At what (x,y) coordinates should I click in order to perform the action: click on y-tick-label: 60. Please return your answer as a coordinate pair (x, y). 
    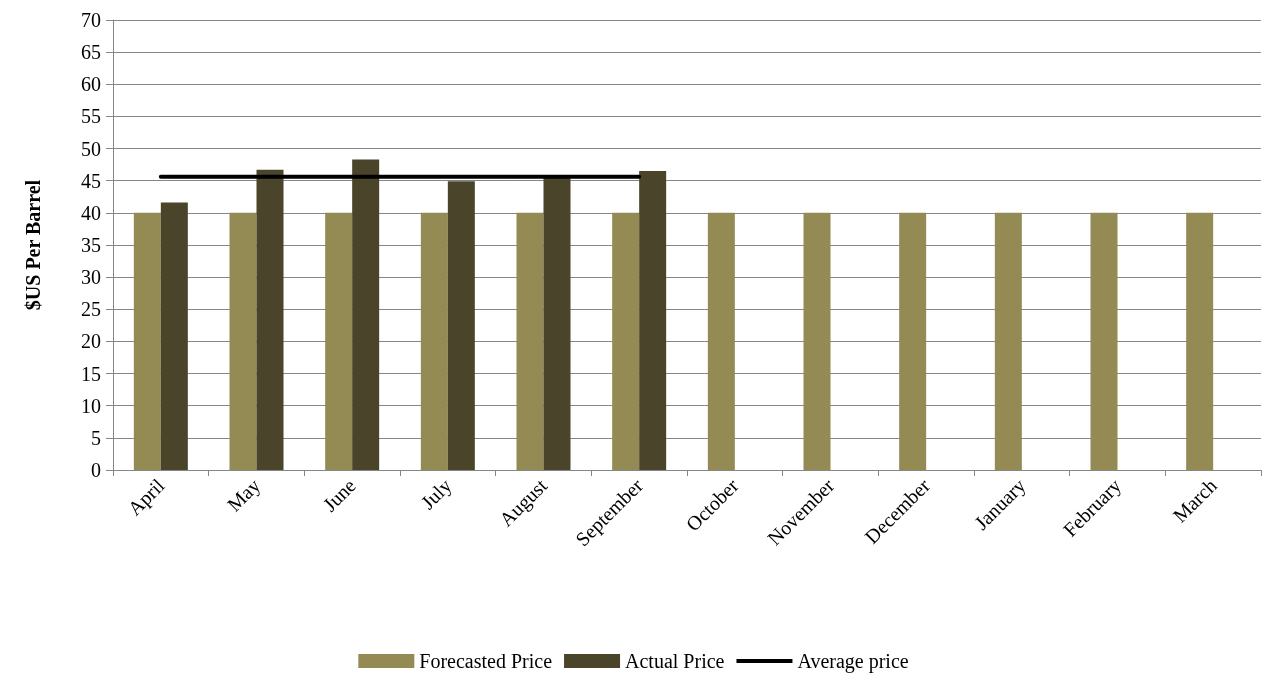
    Looking at the image, I should click on (91, 84).